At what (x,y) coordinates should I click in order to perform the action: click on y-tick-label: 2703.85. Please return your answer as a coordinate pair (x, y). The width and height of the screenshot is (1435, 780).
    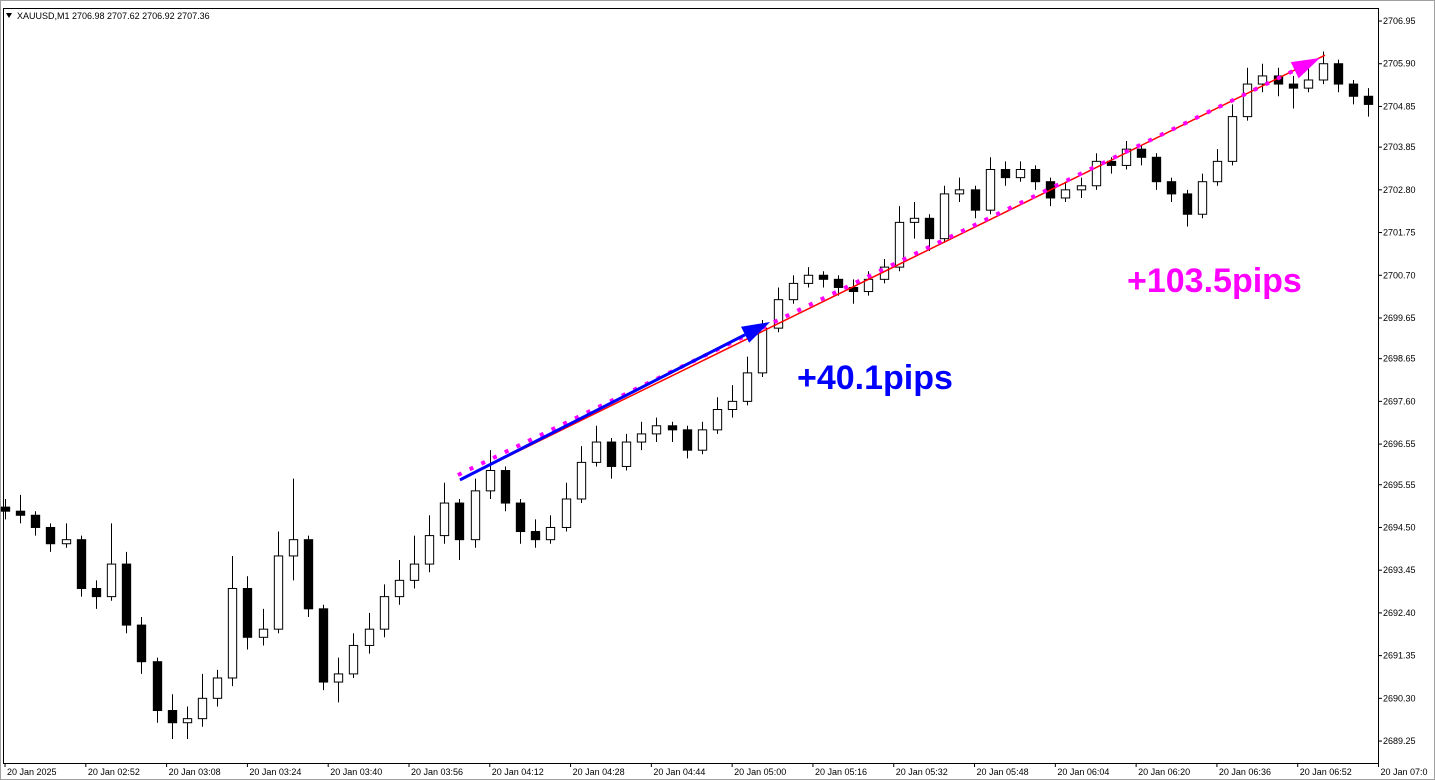
    Looking at the image, I should click on (1399, 147).